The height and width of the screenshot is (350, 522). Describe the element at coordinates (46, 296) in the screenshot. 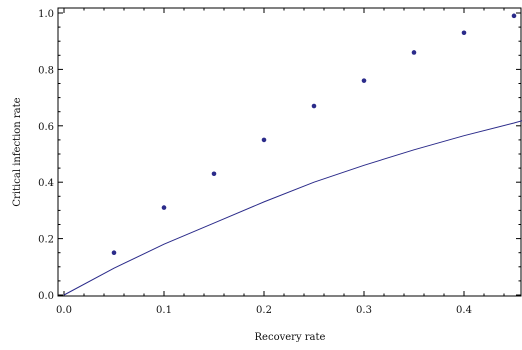

I see `y-tick-label: 0.0` at that location.